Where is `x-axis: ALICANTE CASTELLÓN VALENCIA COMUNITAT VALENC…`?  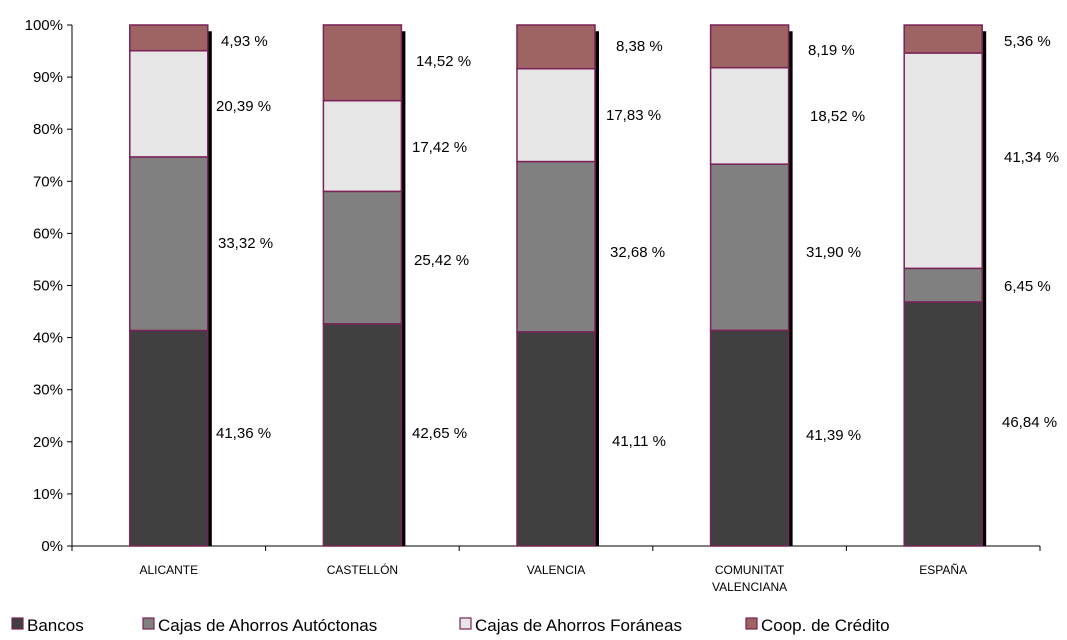
x-axis: ALICANTE CASTELLÓN VALENCIA COMUNITAT VALENC… is located at coordinates (556, 569).